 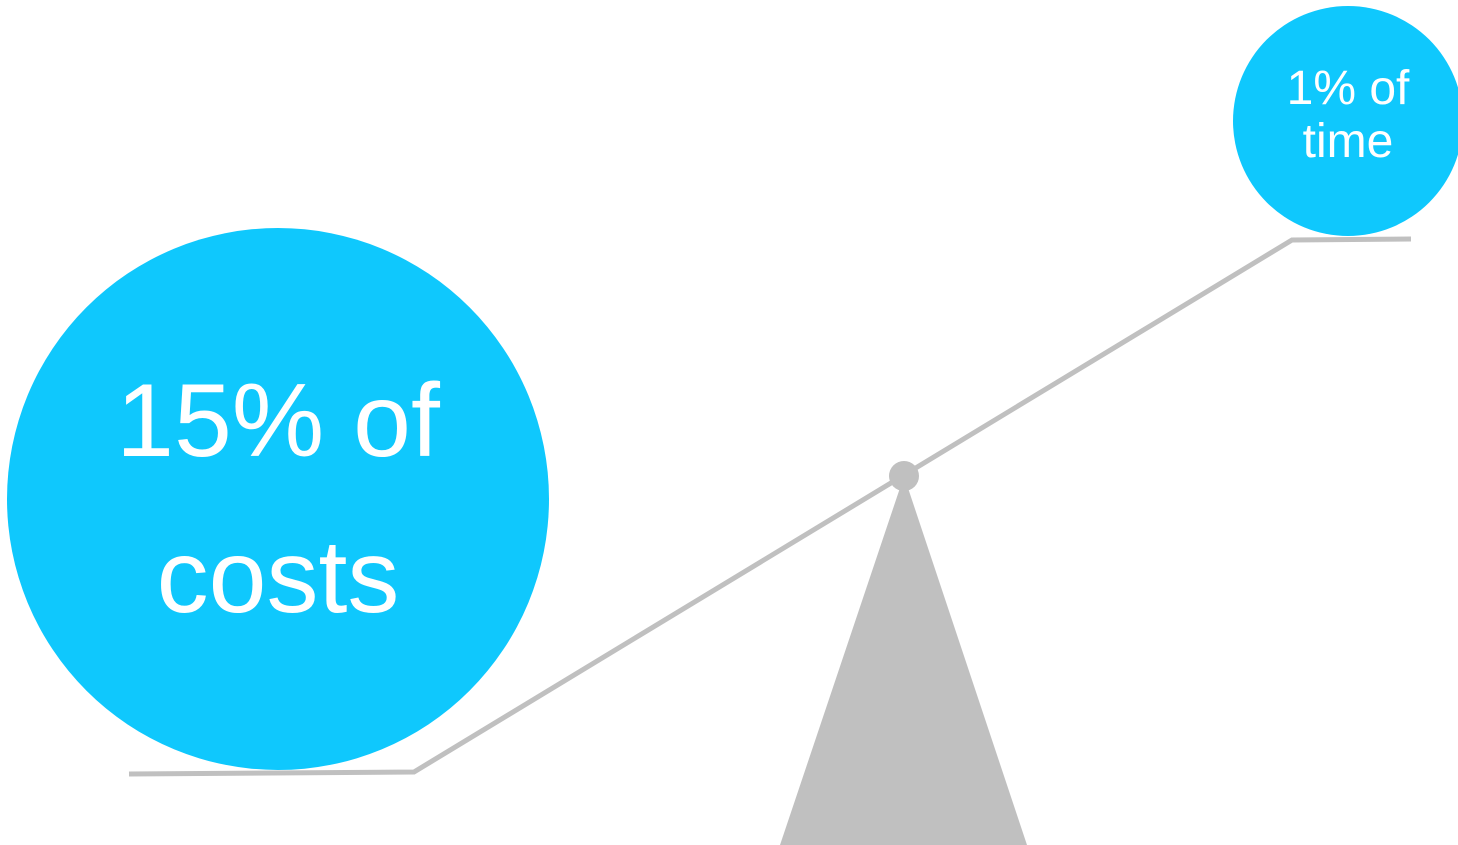 I want to click on left-weight-label: 15% of costs, so click(x=278, y=499).